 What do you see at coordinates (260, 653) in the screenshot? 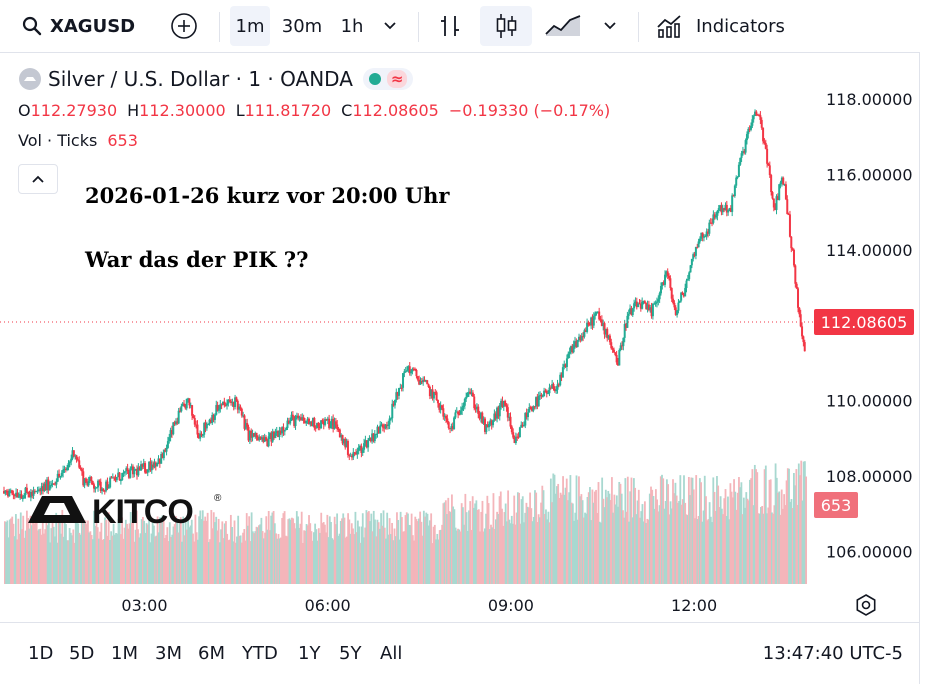
I see `range-ytd-button: YTD` at bounding box center [260, 653].